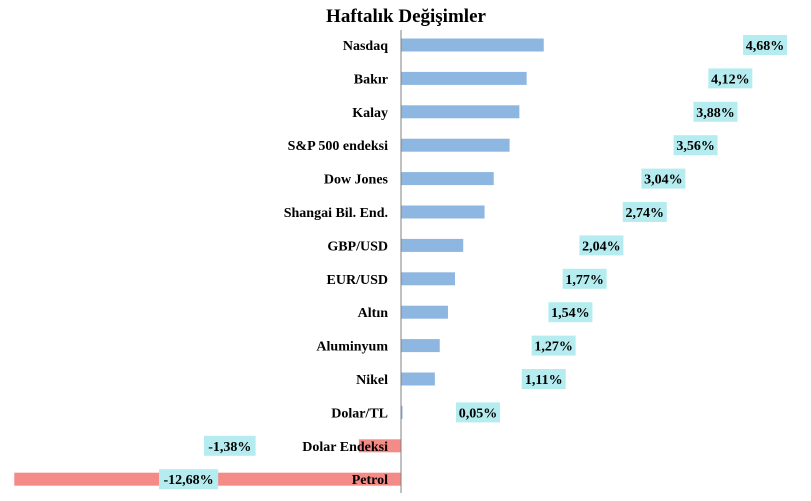 The height and width of the screenshot is (501, 811). What do you see at coordinates (345, 447) in the screenshot?
I see `category-label-12: Dolar Endeksi` at bounding box center [345, 447].